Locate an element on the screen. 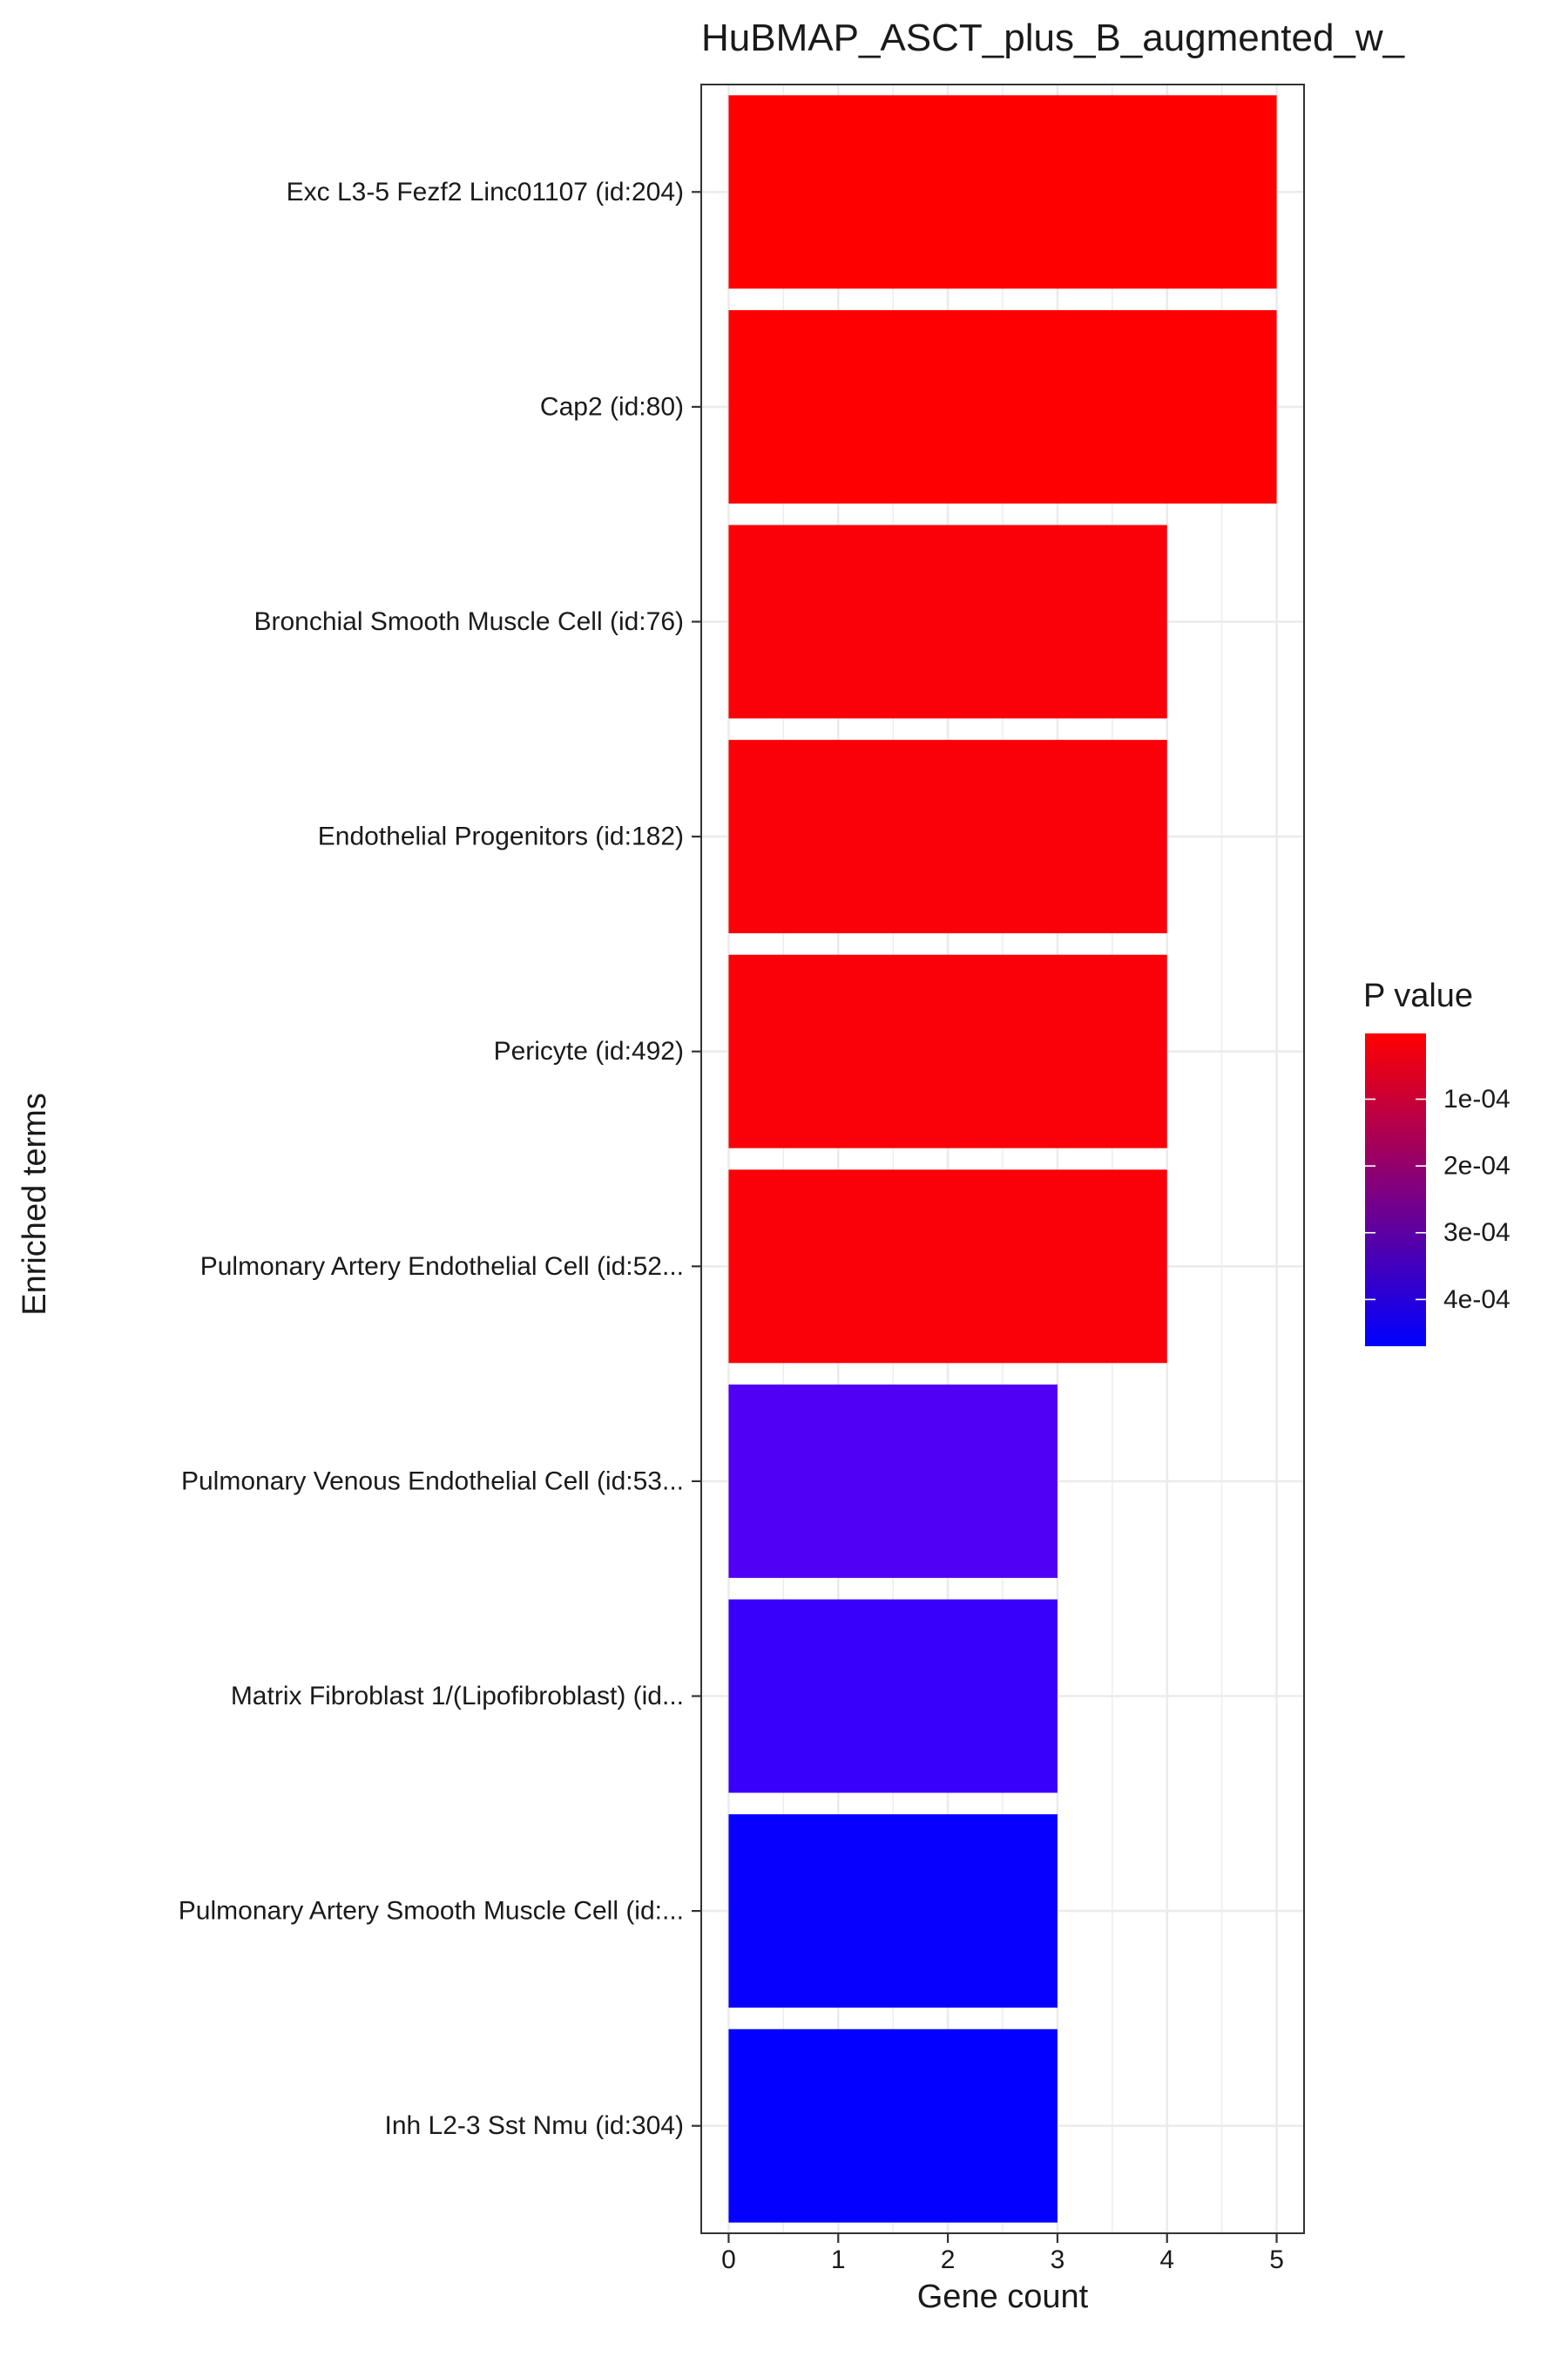 The image size is (1568, 2357). legend-title: P value is located at coordinates (1418, 996).